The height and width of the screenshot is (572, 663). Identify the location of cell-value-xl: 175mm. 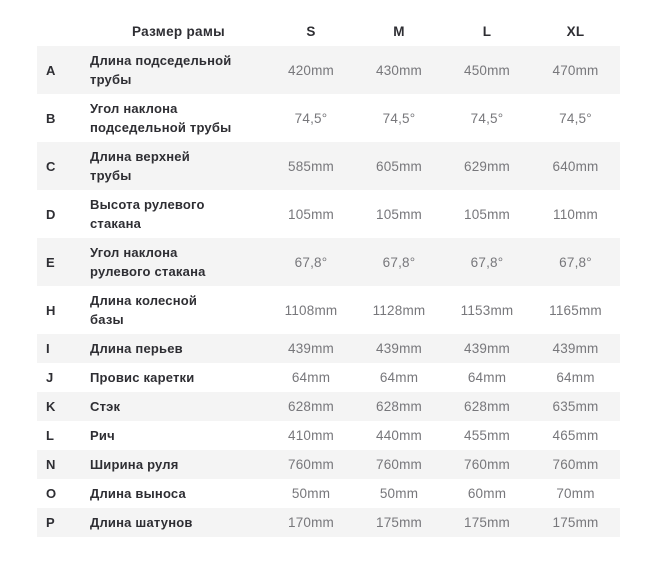
(575, 522).